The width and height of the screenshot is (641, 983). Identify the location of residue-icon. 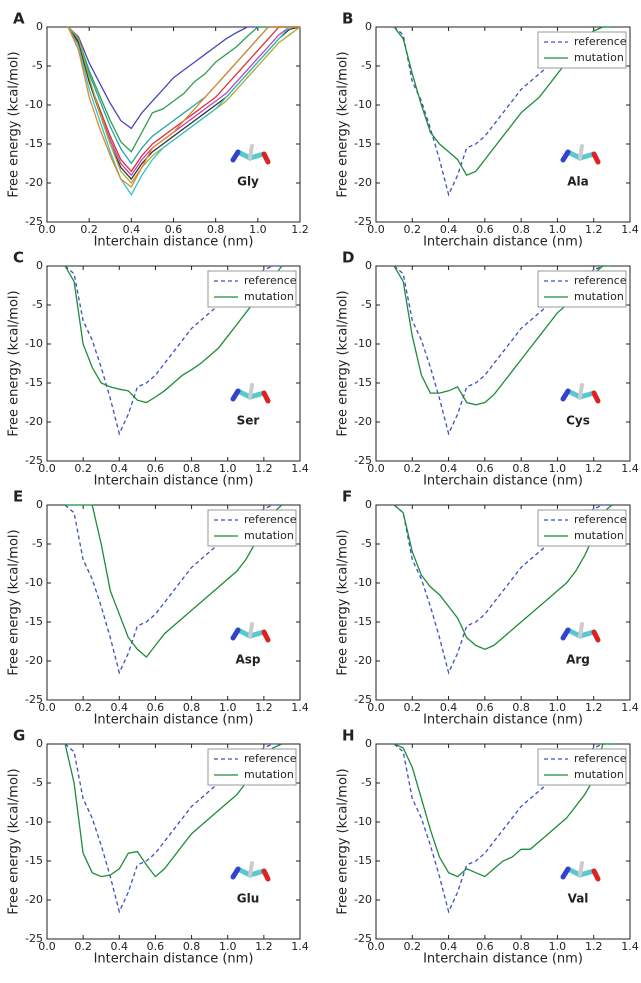
(580, 871).